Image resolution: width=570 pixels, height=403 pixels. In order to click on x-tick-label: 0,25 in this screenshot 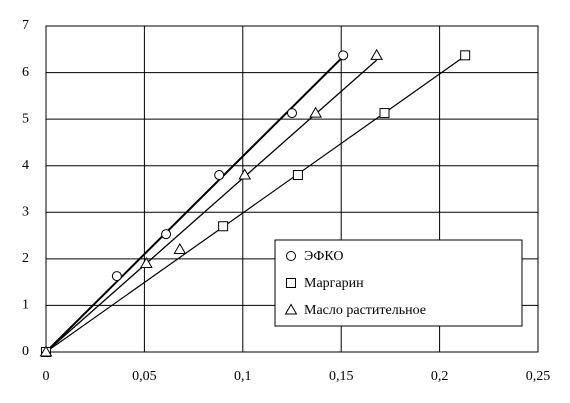, I will do `click(538, 376)`.